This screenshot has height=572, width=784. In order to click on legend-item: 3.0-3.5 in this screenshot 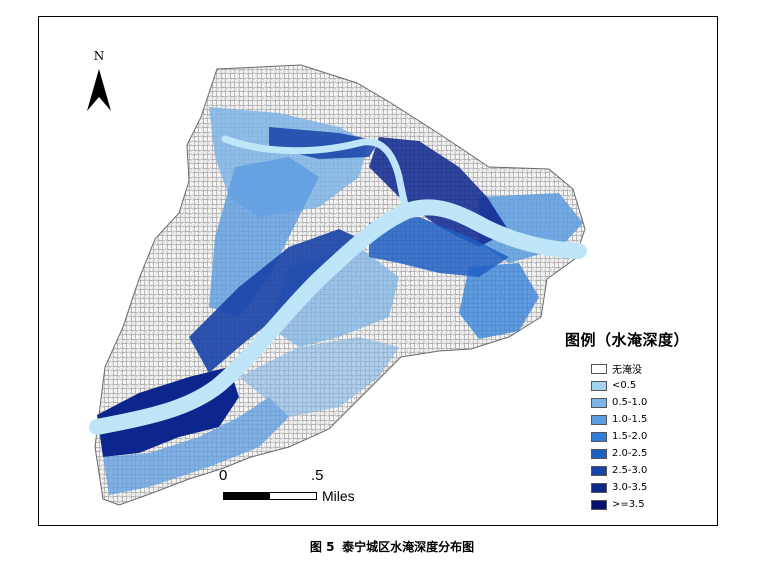, I will do `click(640, 487)`.